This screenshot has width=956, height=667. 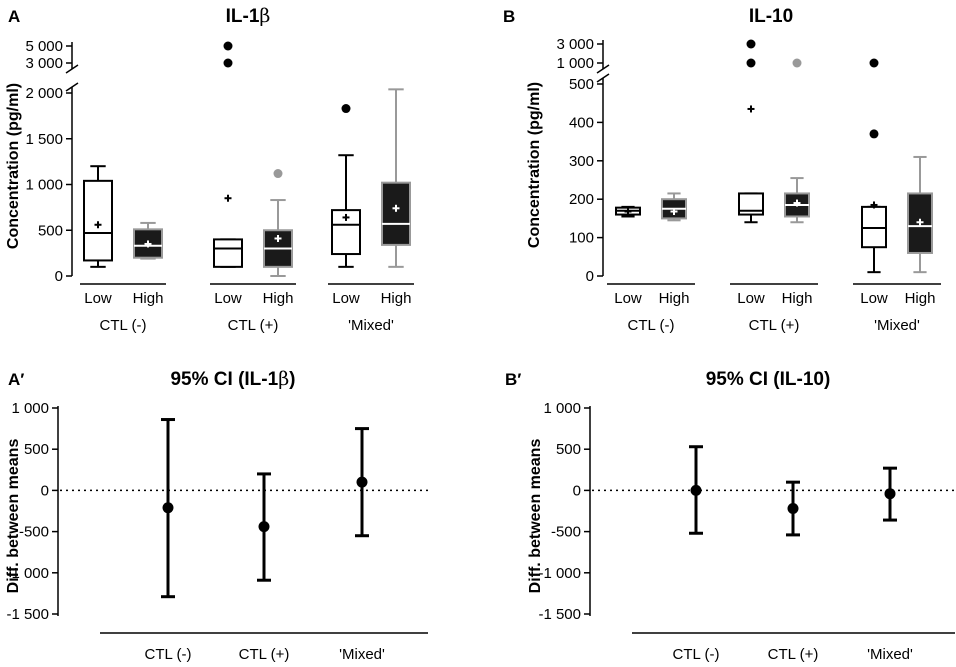 What do you see at coordinates (34, 532) in the screenshot?
I see `y-tick-label: -500` at bounding box center [34, 532].